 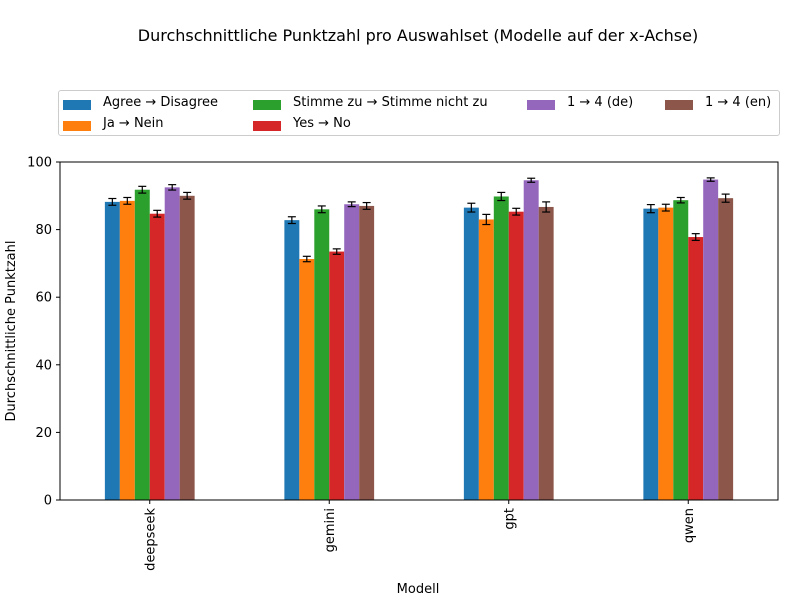 What do you see at coordinates (322, 123) in the screenshot?
I see `legend-label: Yes → No` at bounding box center [322, 123].